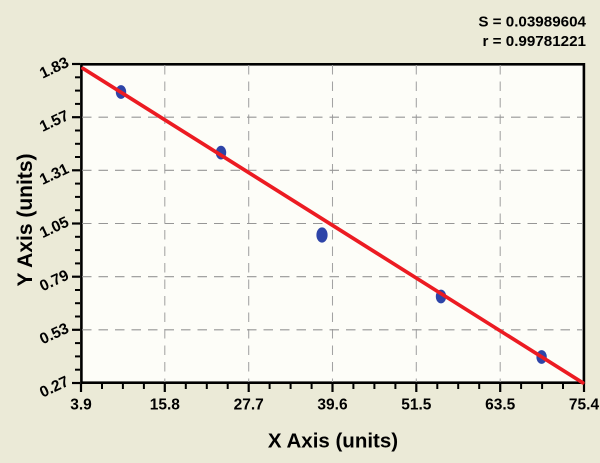 Image resolution: width=600 pixels, height=463 pixels. I want to click on svg-text: 75.4, so click(584, 405).